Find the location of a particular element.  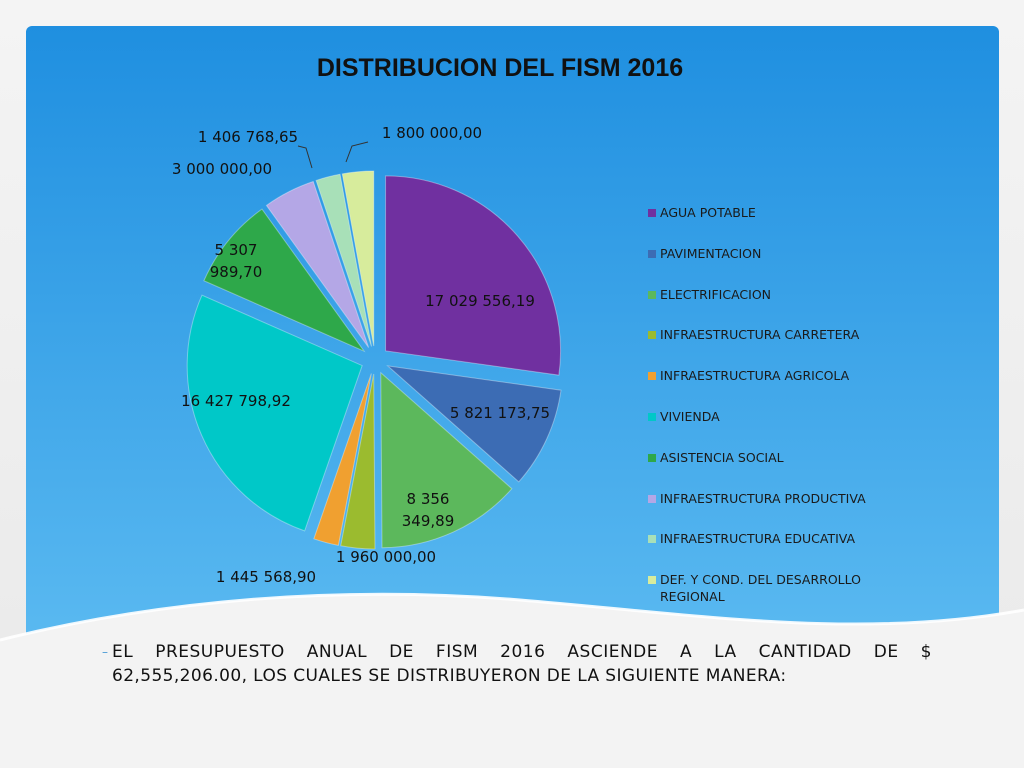

caption-word: CANTIDAD is located at coordinates (805, 652).